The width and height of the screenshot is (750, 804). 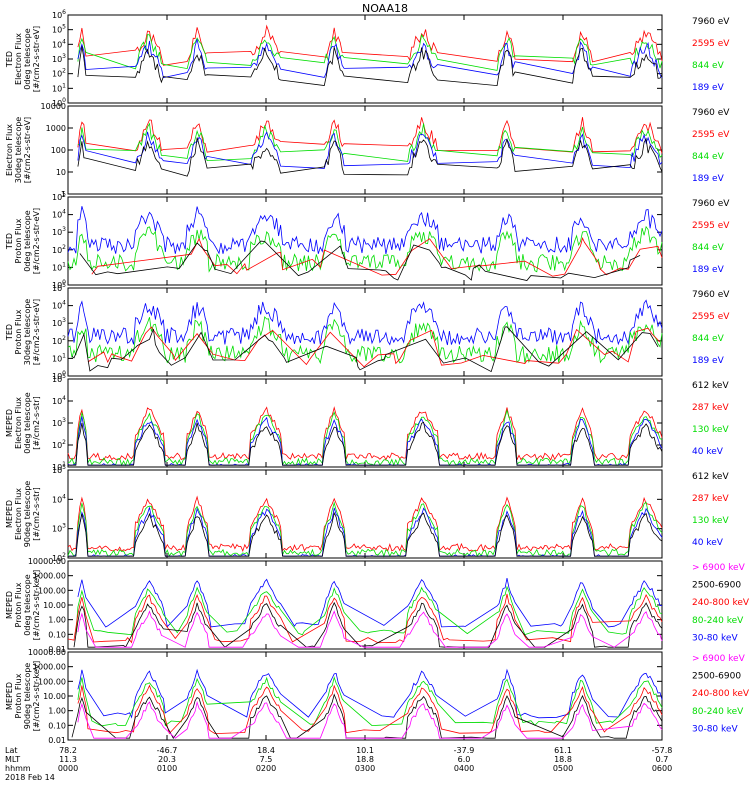 What do you see at coordinates (49, 576) in the screenshot?
I see `ytick-label: 1000.00` at bounding box center [49, 576].